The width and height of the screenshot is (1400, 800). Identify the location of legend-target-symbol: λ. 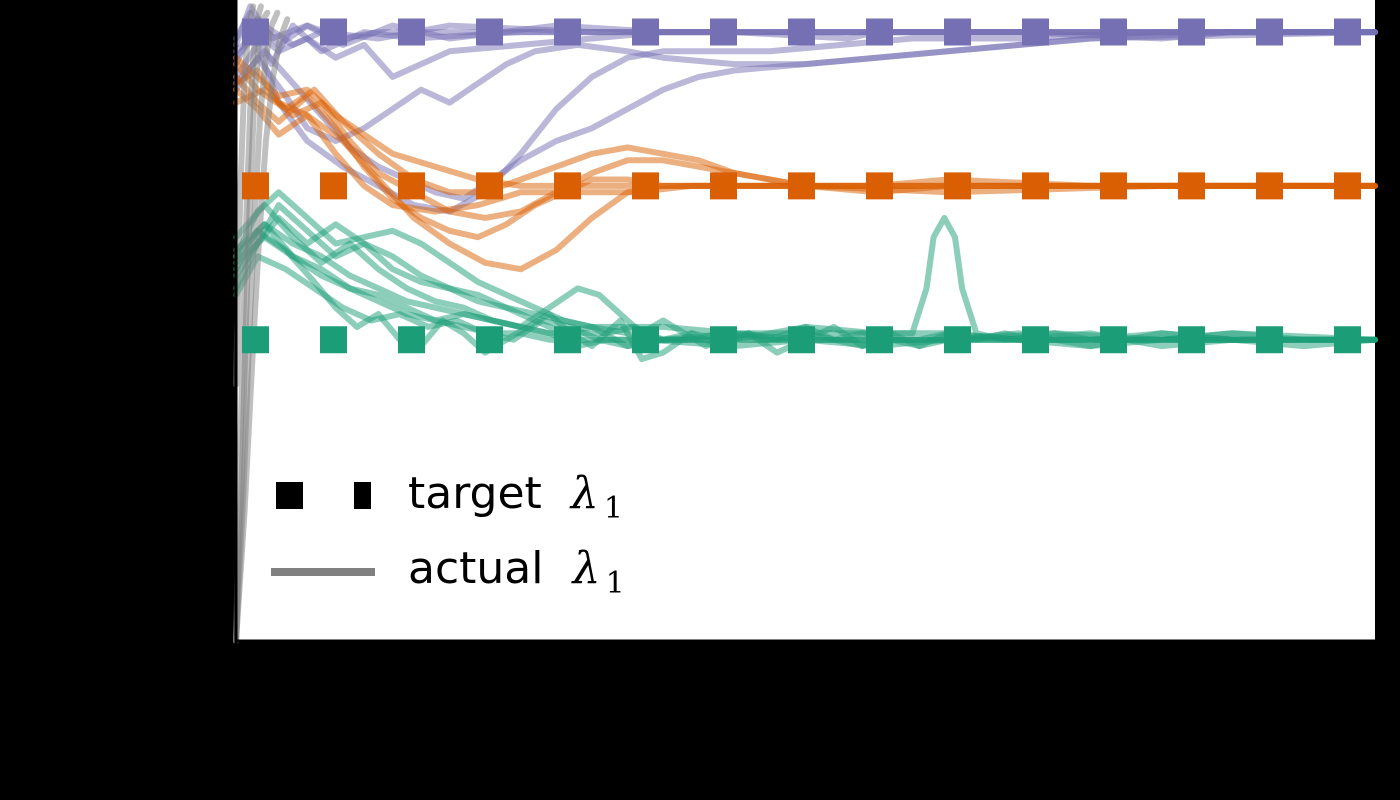
(584, 493).